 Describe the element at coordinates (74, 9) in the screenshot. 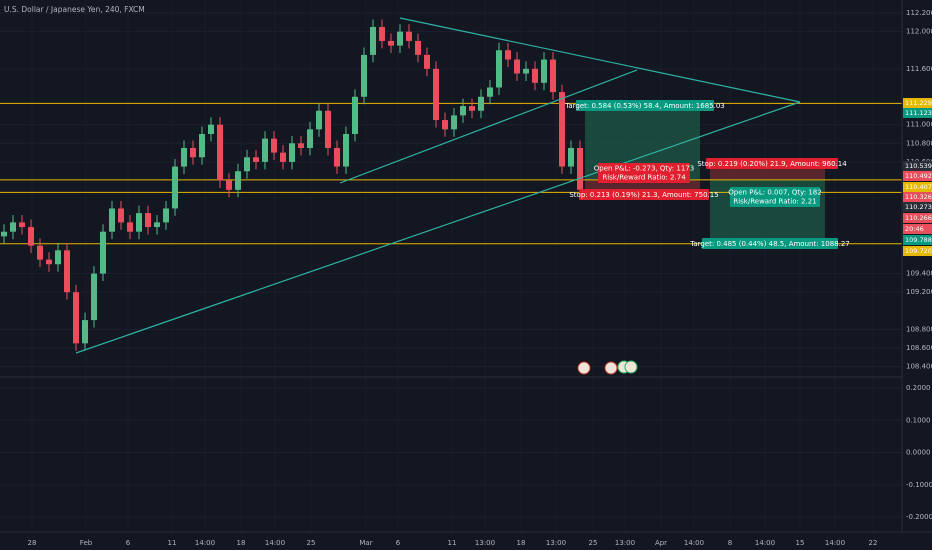

I see `chart-title: U.S. Dollar / Japanese Yen, 240, FXCM` at that location.